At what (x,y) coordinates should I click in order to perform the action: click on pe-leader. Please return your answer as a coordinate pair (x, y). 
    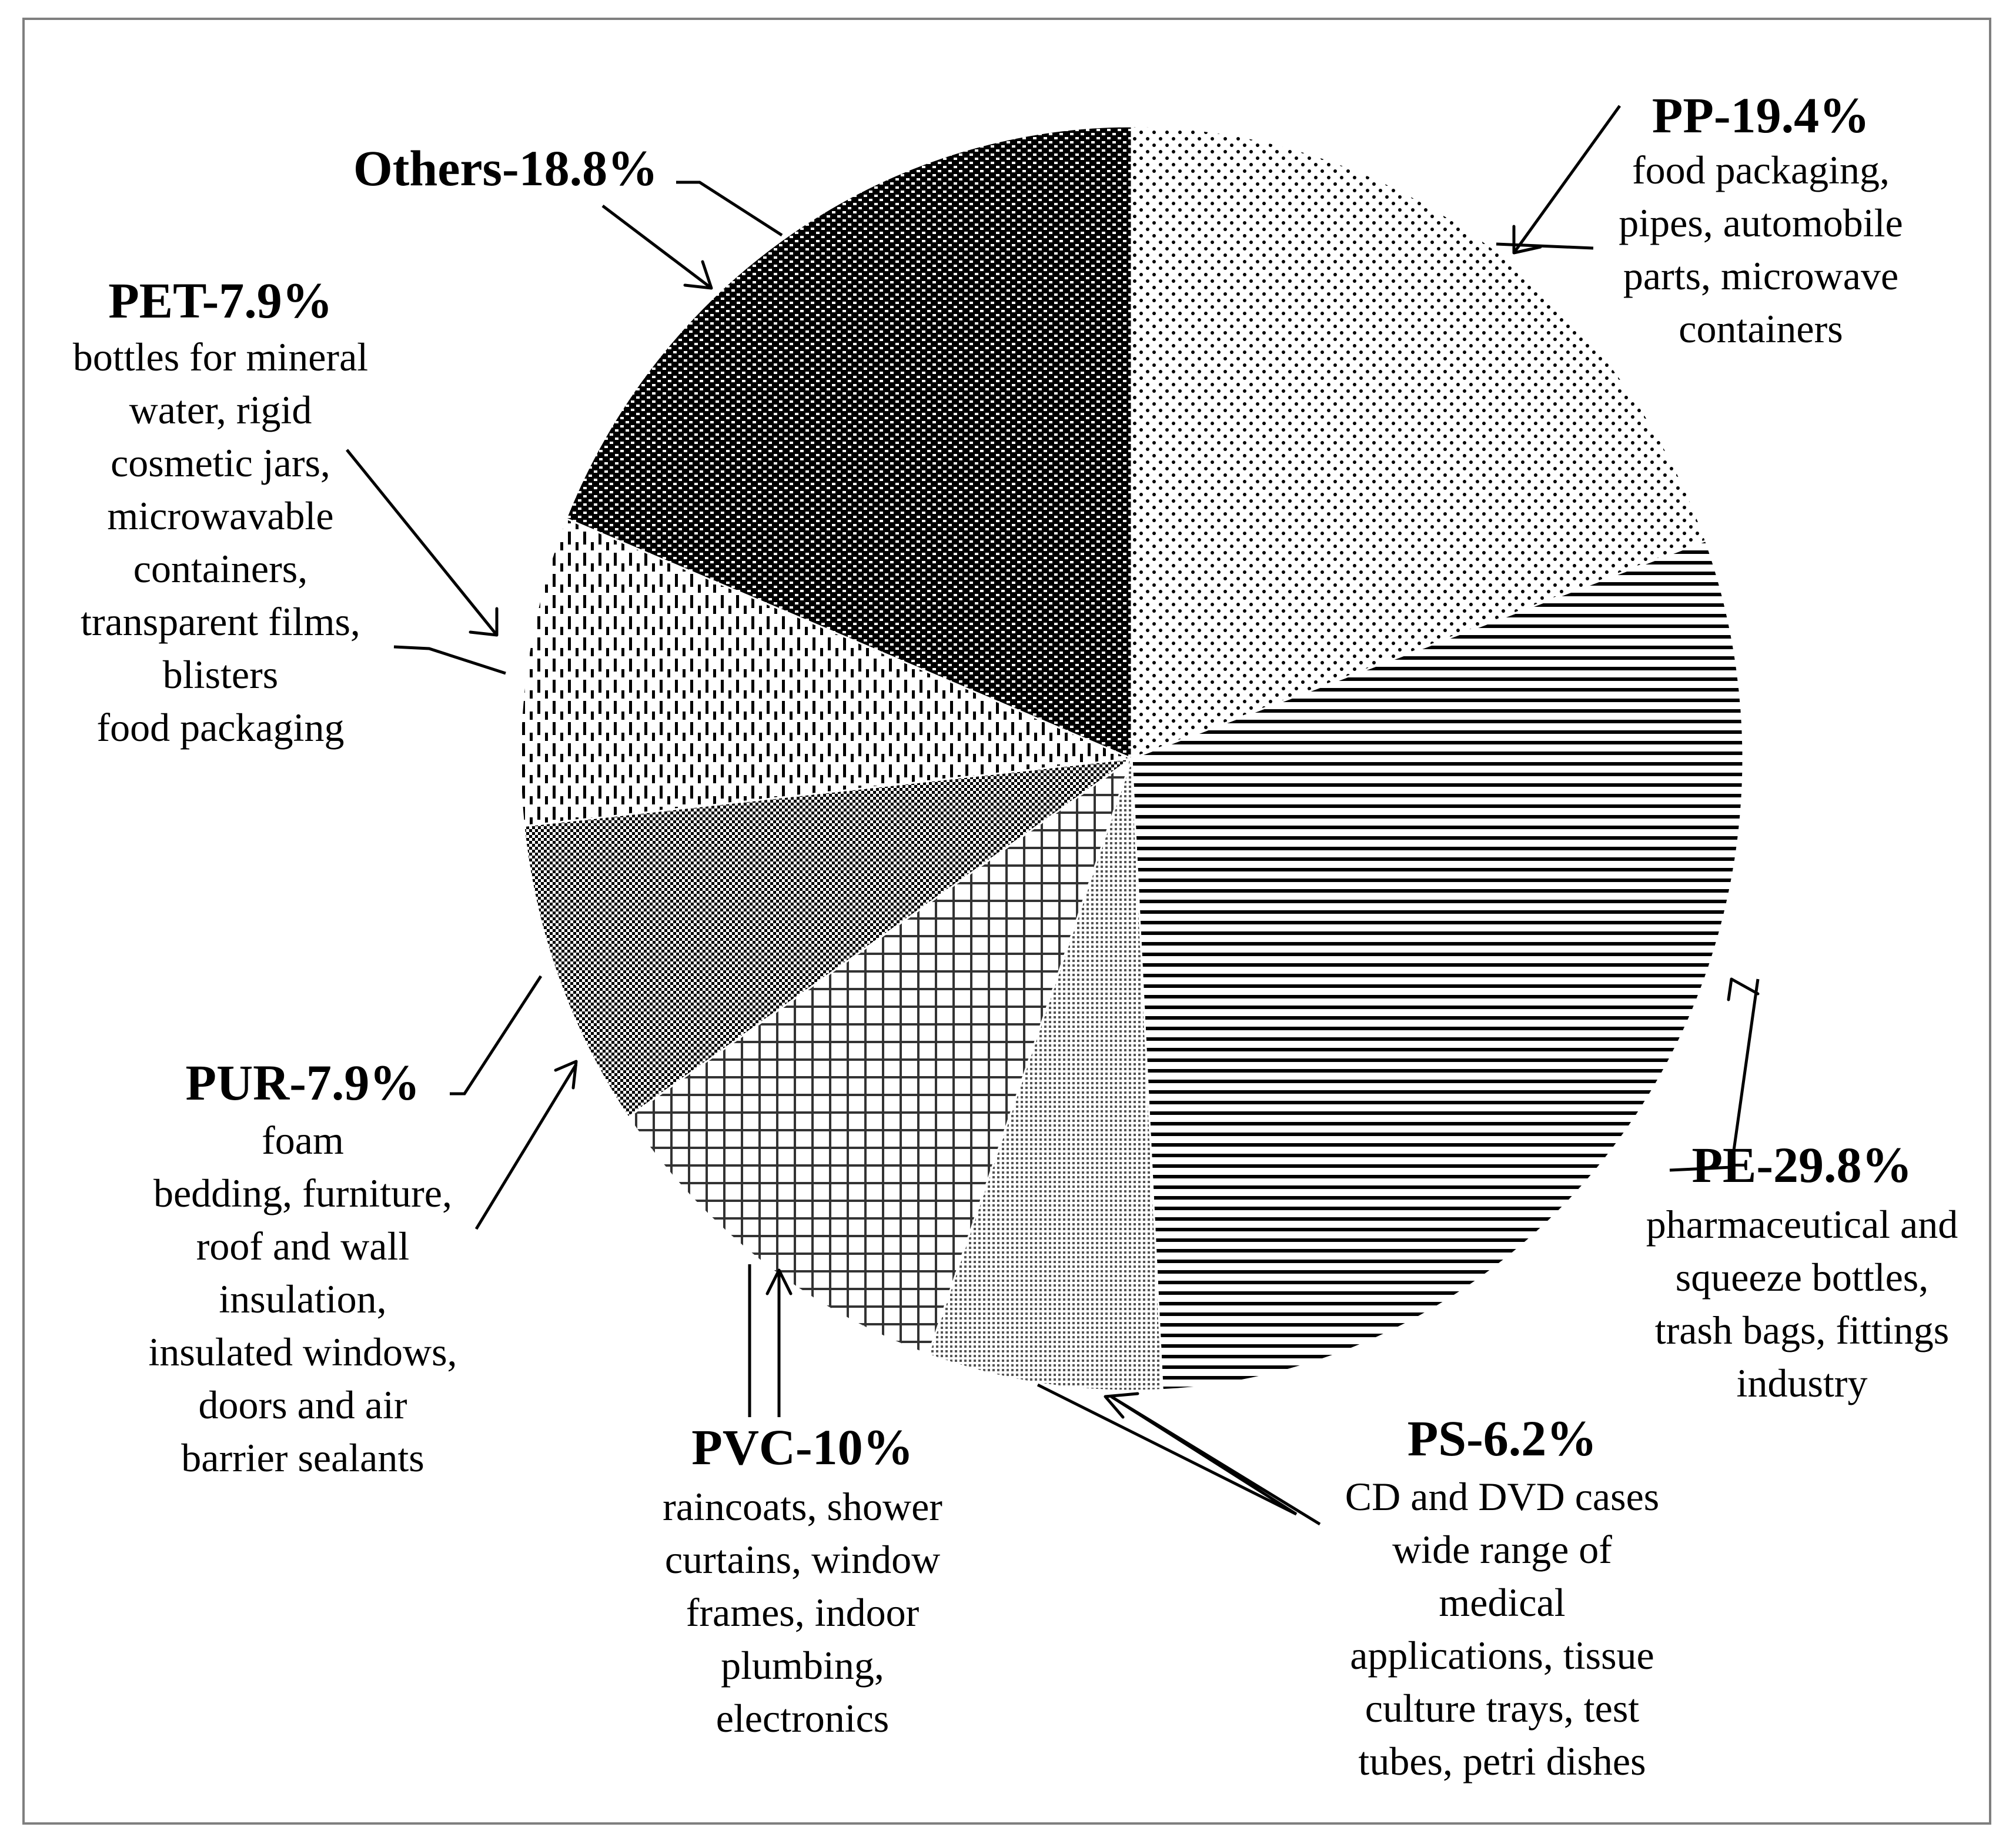
    Looking at the image, I should click on (1715, 1075).